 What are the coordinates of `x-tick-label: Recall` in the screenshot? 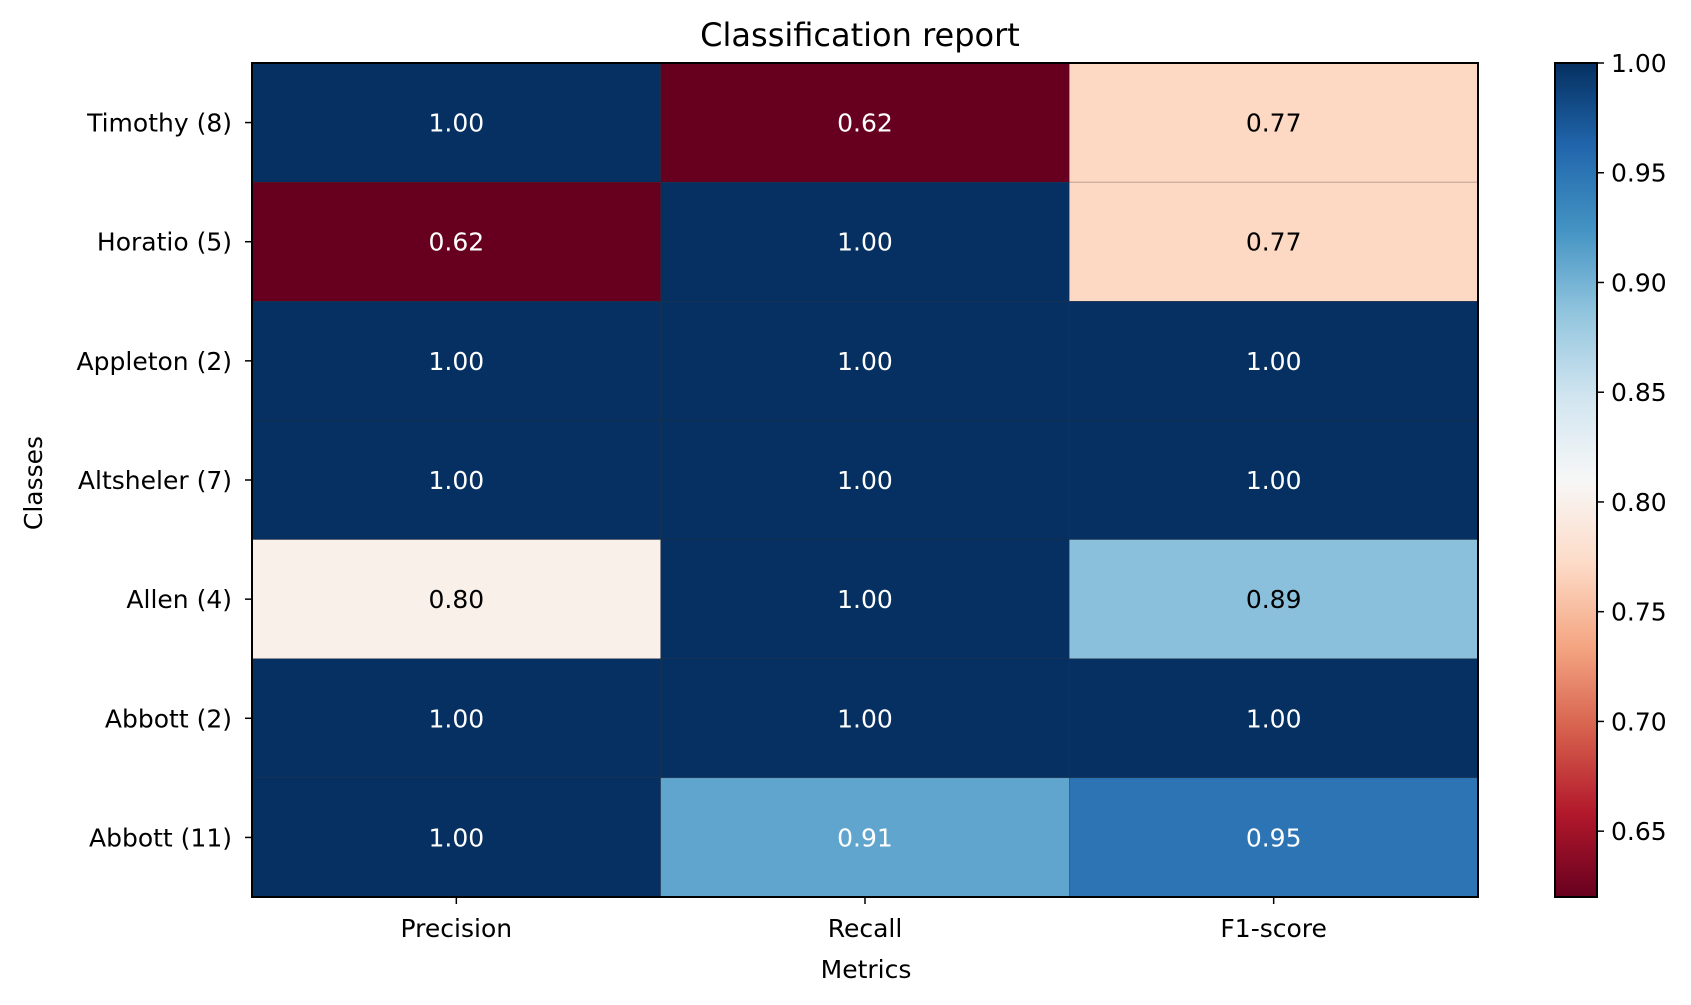 It's located at (865, 928).